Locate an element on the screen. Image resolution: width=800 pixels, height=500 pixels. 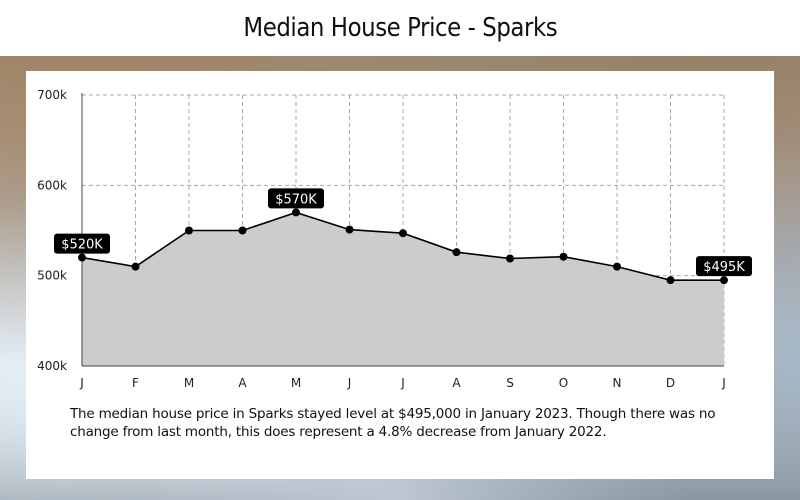
data-label-text: $520K is located at coordinates (82, 245).